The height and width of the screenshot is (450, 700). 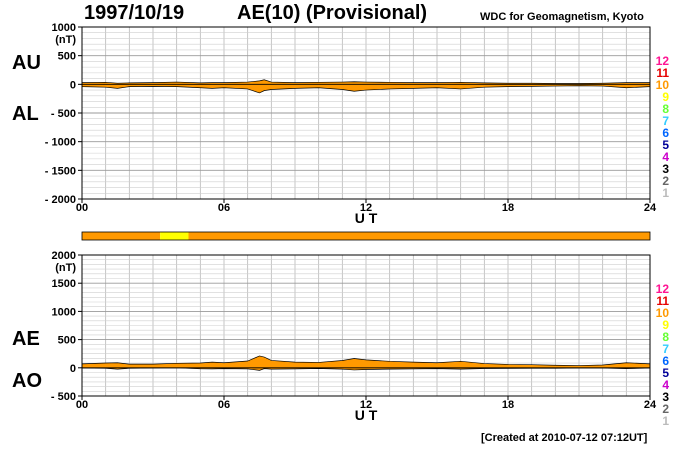 I want to click on station-bar-frame, so click(x=366, y=236).